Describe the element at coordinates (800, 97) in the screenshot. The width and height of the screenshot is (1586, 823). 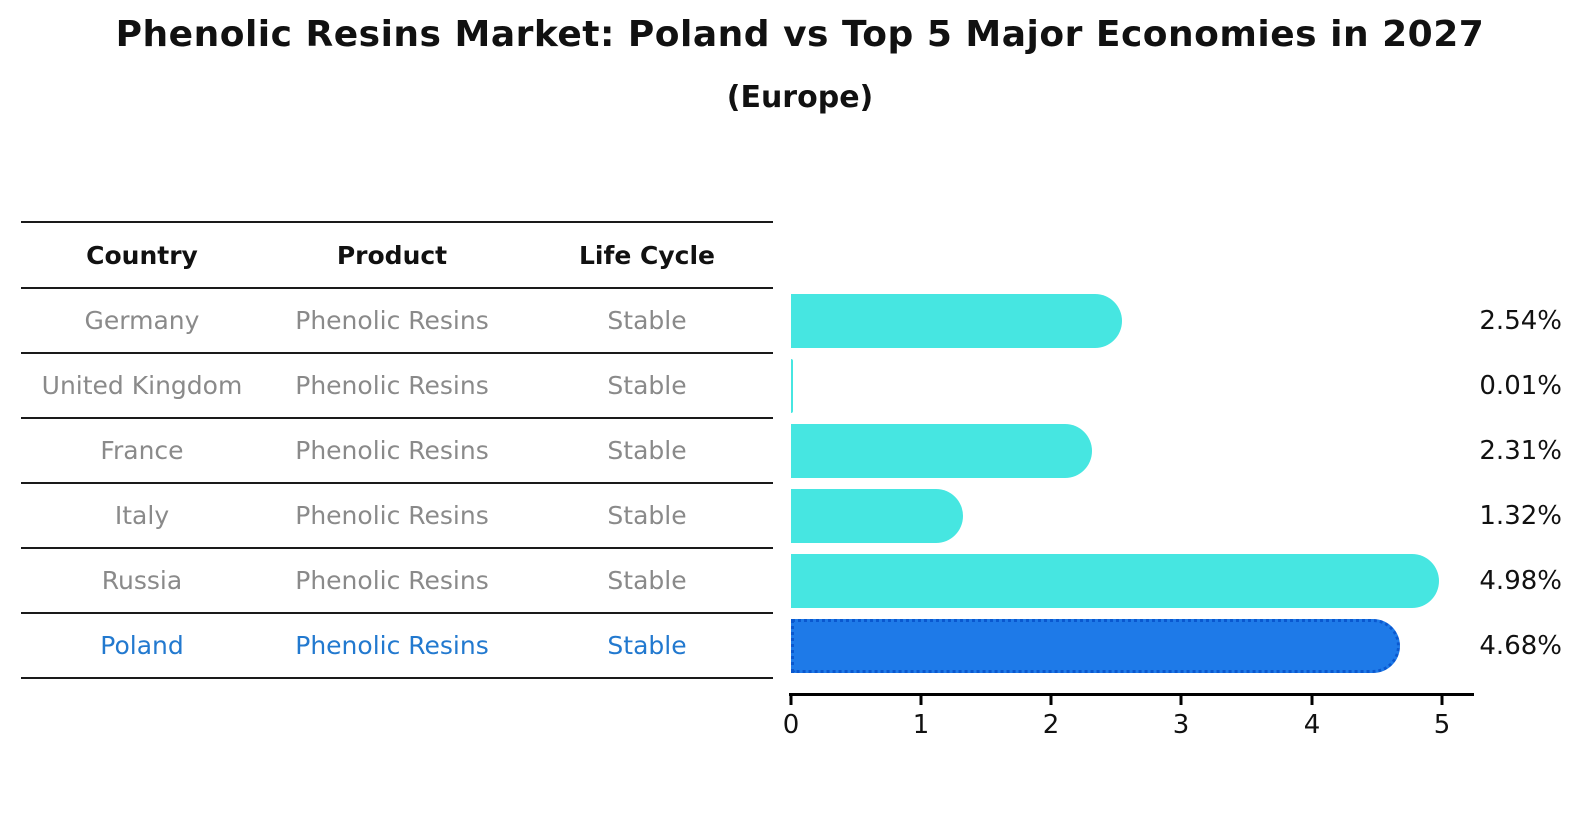
I see `chart-subtitle: (Europe)` at that location.